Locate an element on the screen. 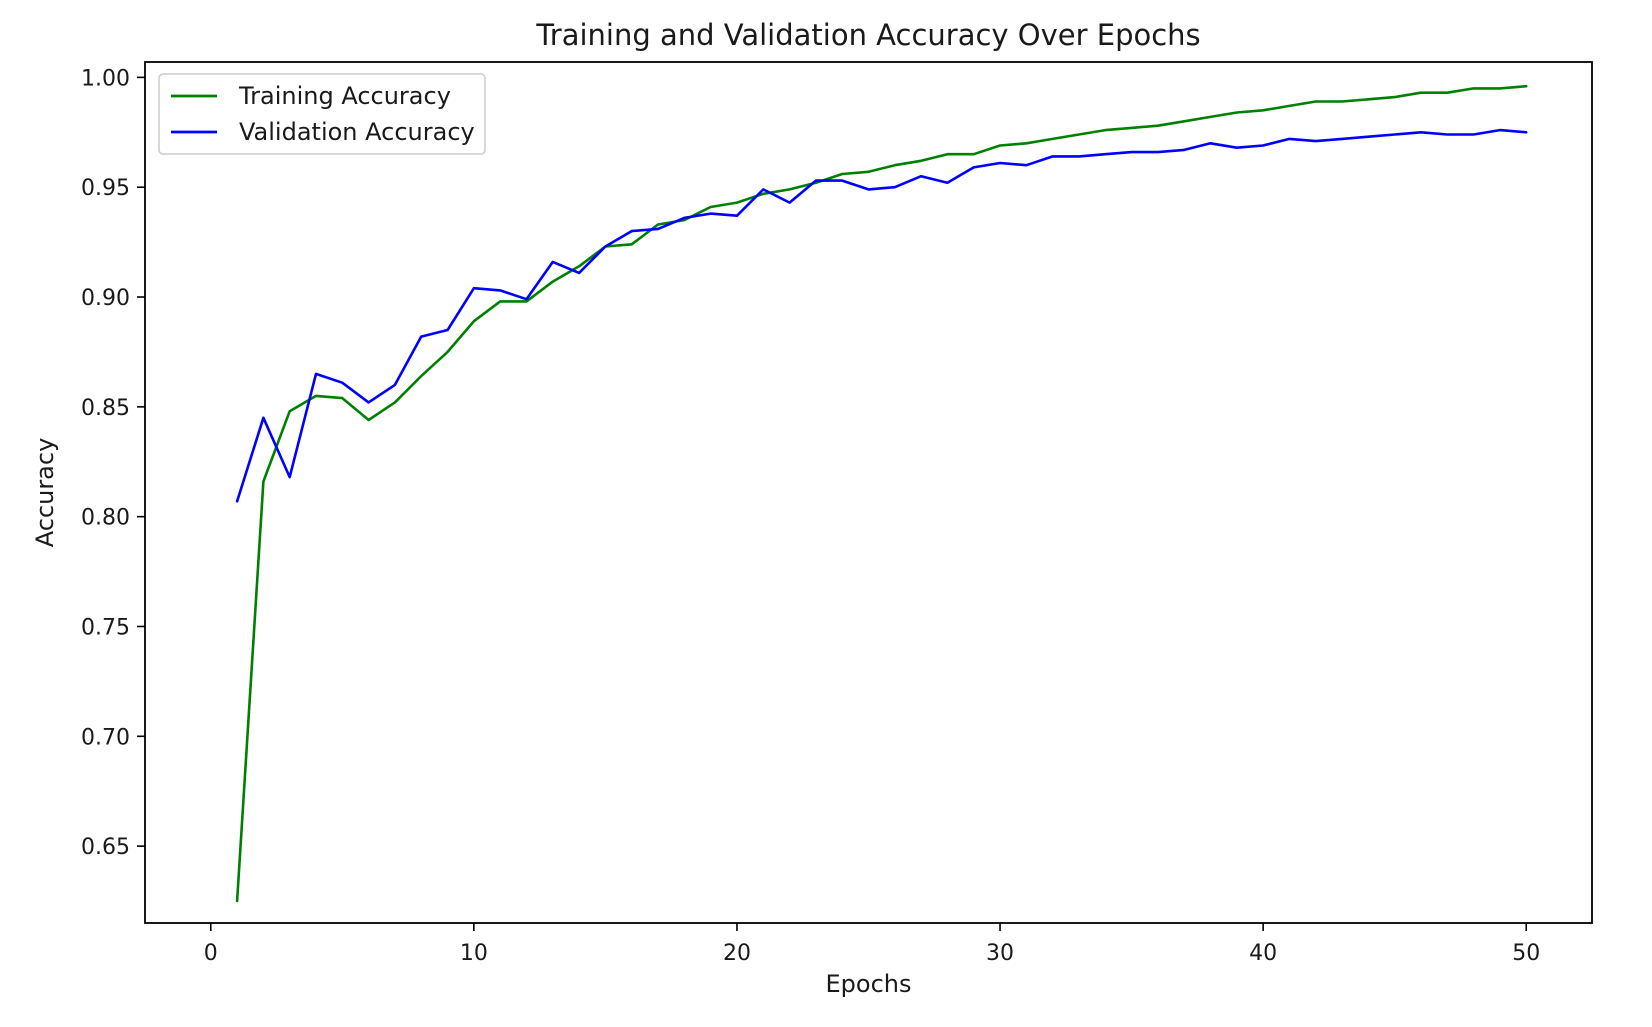 The image size is (1652, 1027). x-axis: 0 10 20 30 40 50 is located at coordinates (872, 944).